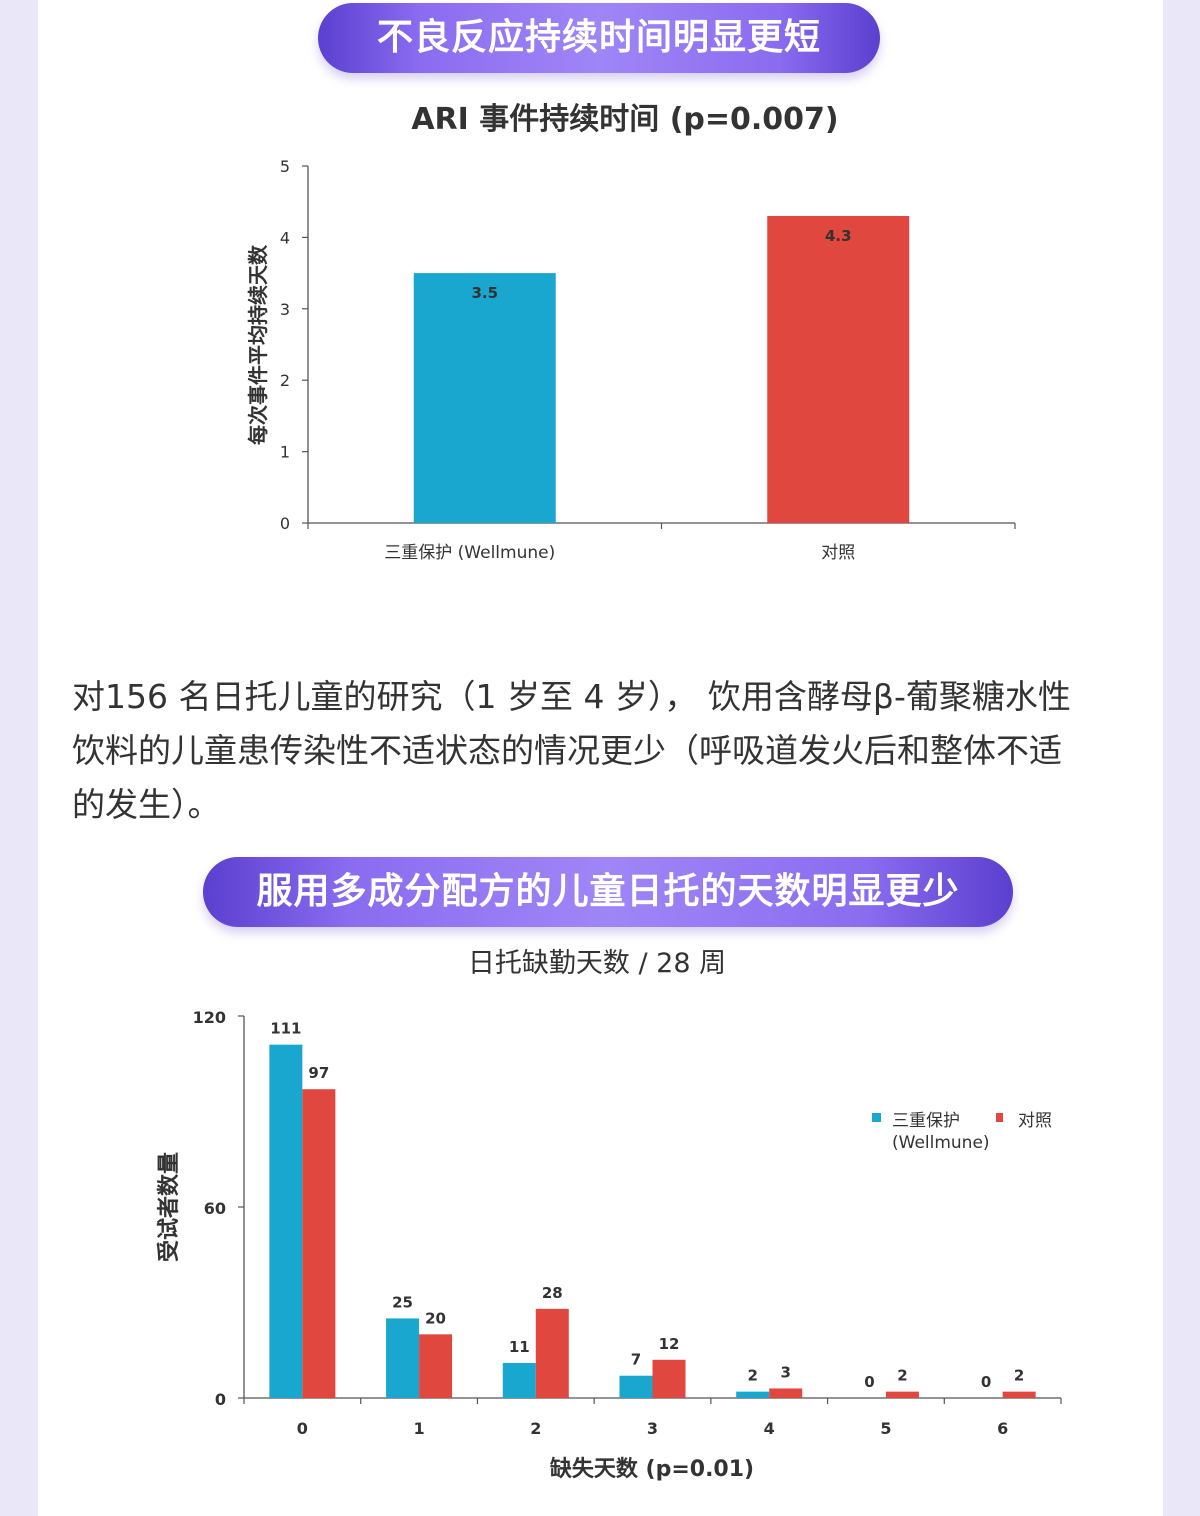  I want to click on banner-daycare-days: 服用多成分配方的儿童日托的天数明显更少, so click(608, 892).